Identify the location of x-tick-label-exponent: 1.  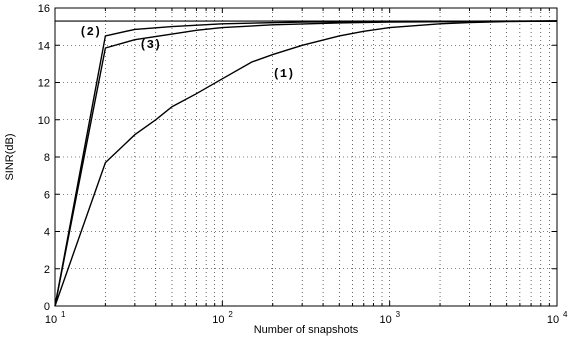
(63, 314).